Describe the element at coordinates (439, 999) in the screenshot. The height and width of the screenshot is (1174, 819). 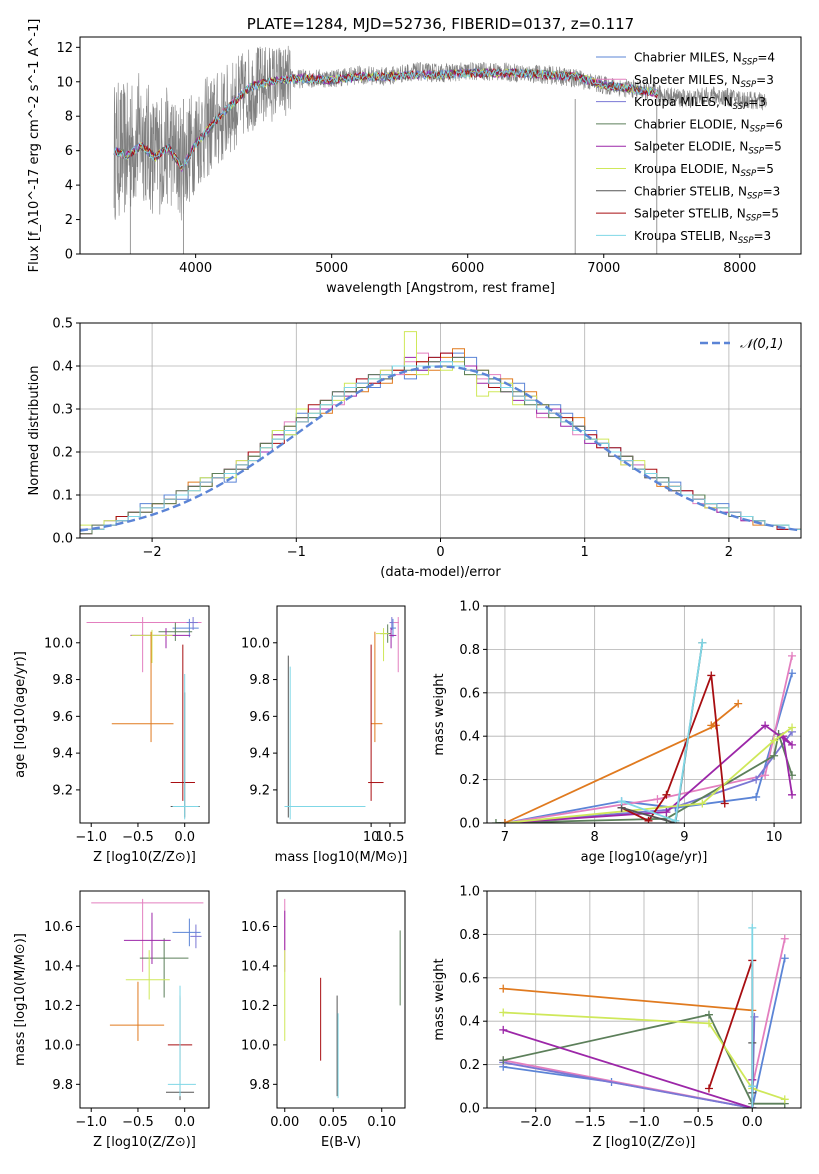
I see `y-axis-label: mass weight` at that location.